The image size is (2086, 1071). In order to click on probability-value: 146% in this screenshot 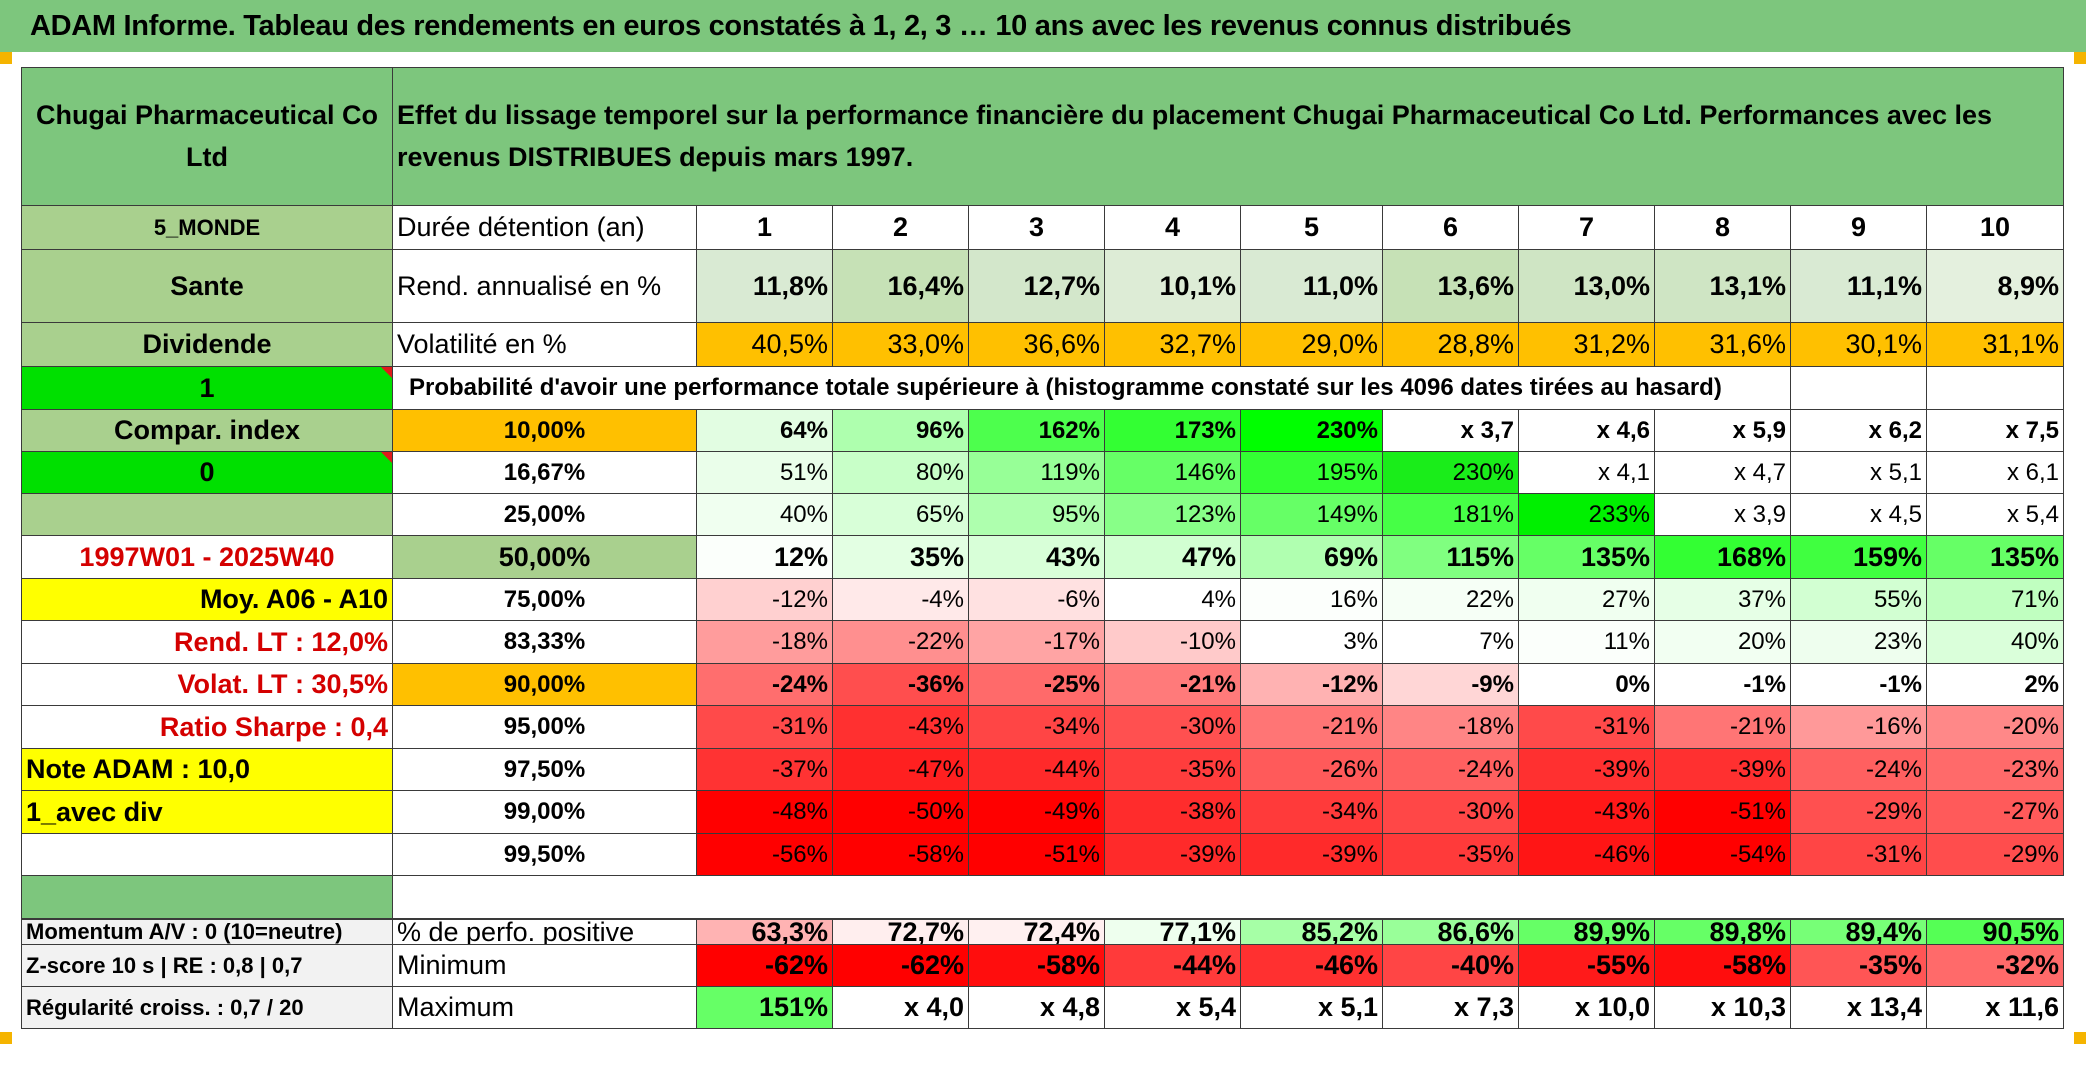, I will do `click(1173, 473)`.